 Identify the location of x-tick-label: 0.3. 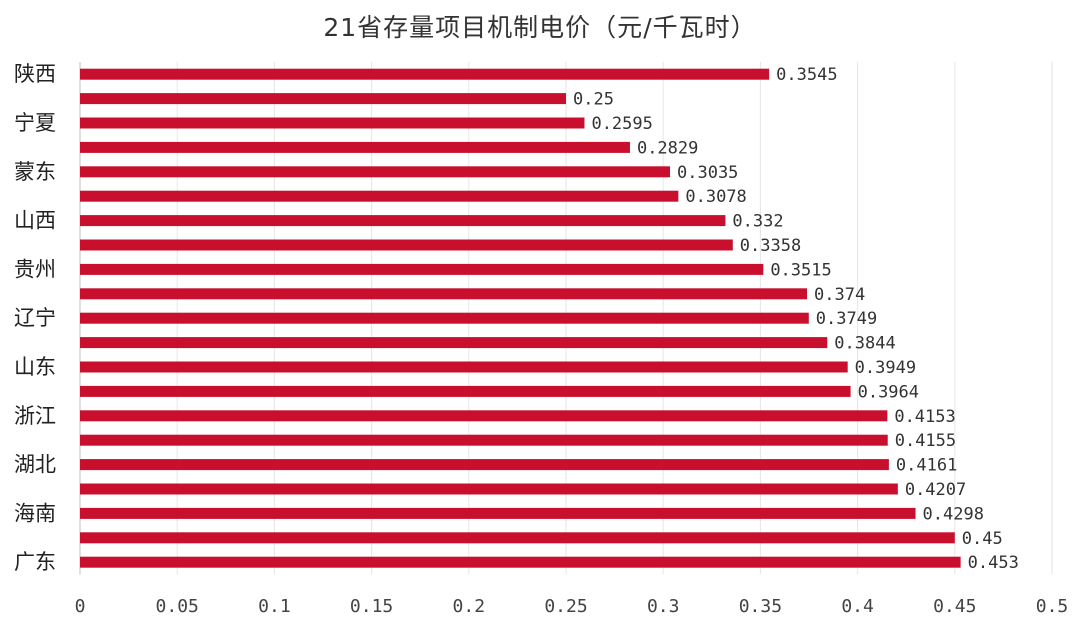
(663, 606).